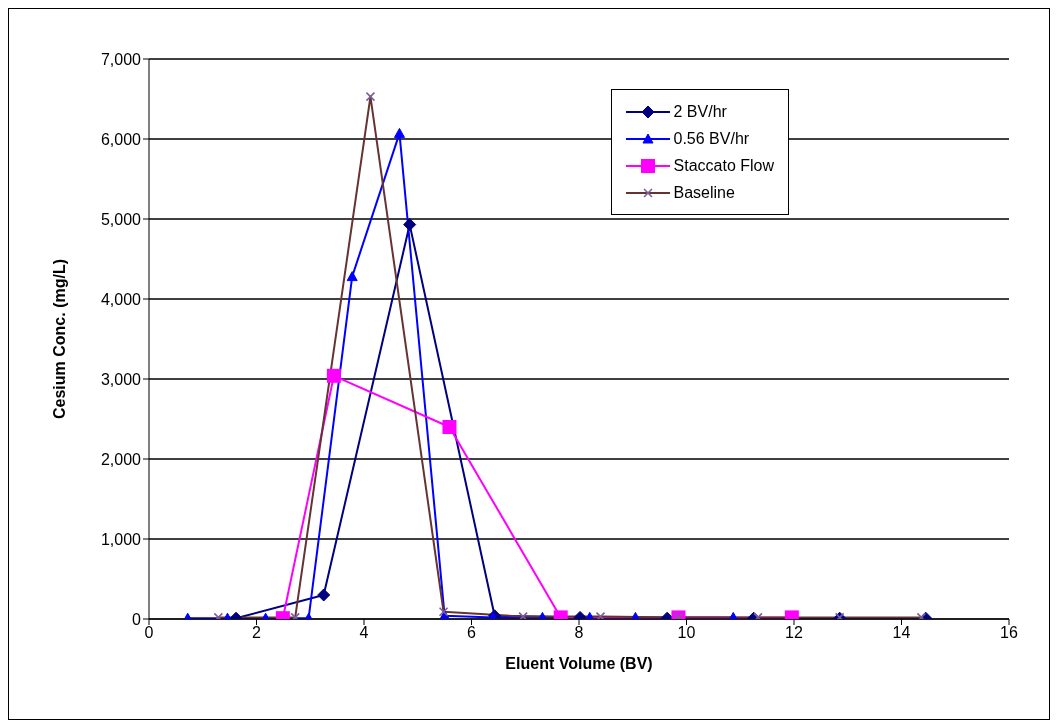  I want to click on legend-label: 0.56 BV/hr, so click(711, 138).